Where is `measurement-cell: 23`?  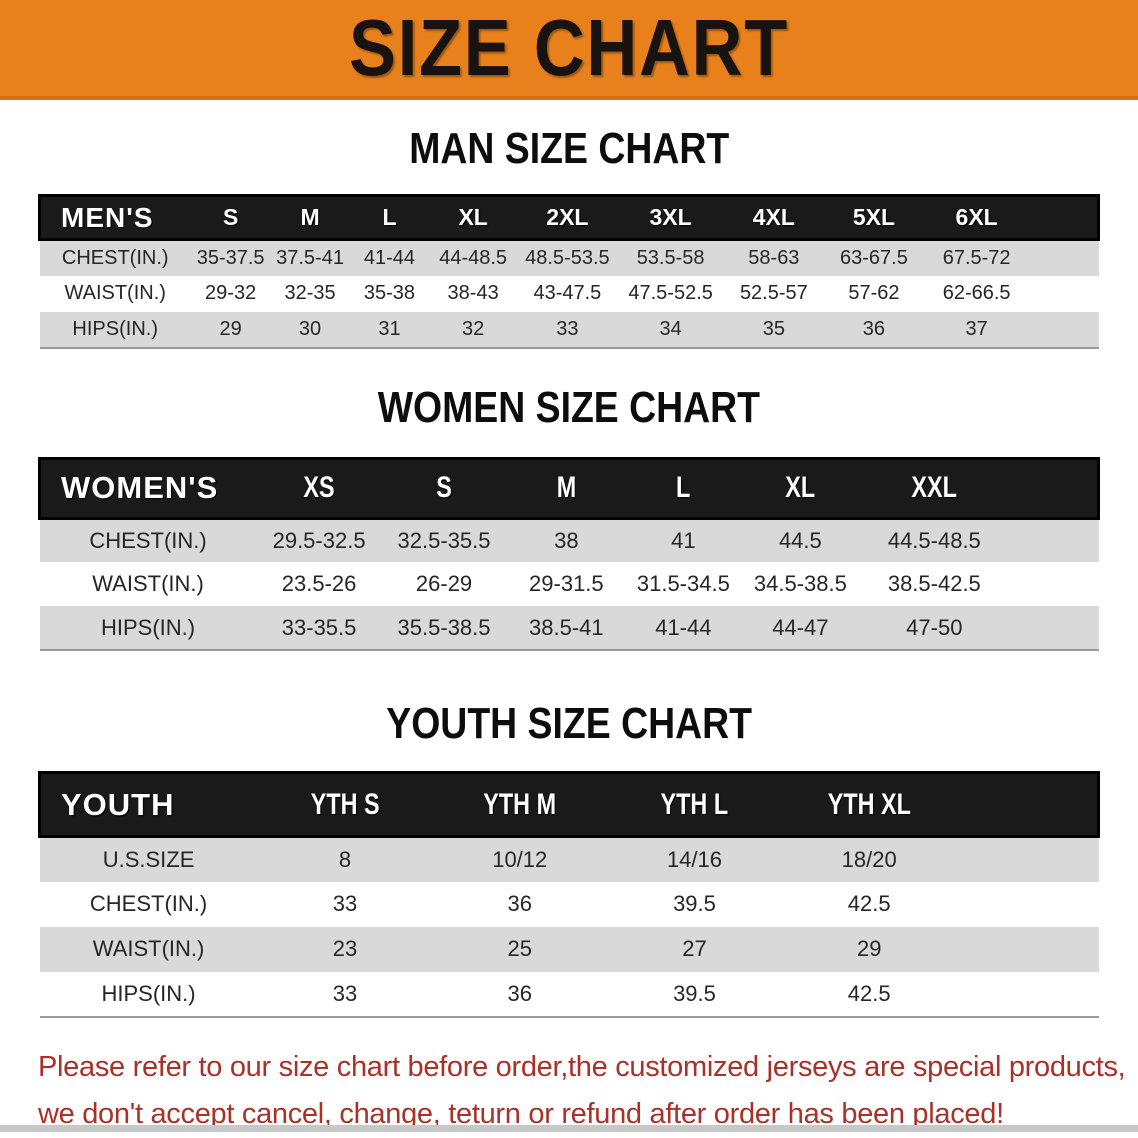 measurement-cell: 23 is located at coordinates (345, 948).